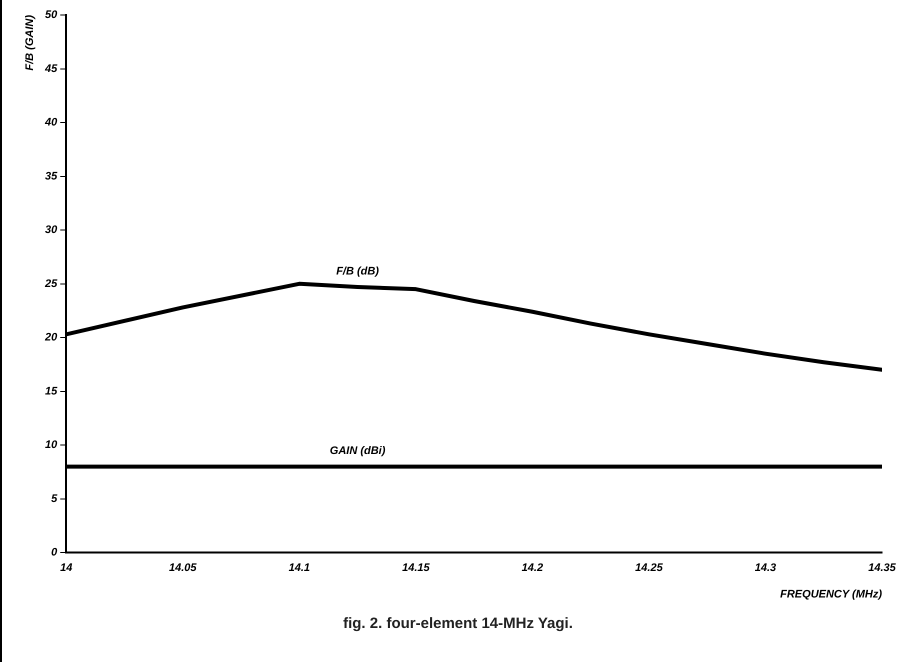 This screenshot has width=912, height=662. What do you see at coordinates (882, 568) in the screenshot?
I see `x-tick-label: 14.35` at bounding box center [882, 568].